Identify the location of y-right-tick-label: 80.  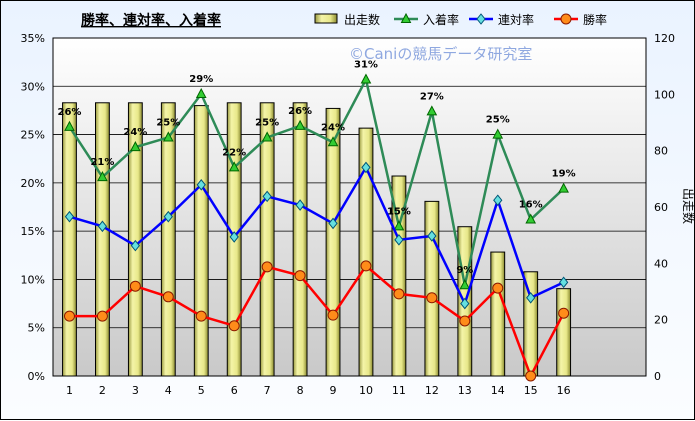
(661, 151).